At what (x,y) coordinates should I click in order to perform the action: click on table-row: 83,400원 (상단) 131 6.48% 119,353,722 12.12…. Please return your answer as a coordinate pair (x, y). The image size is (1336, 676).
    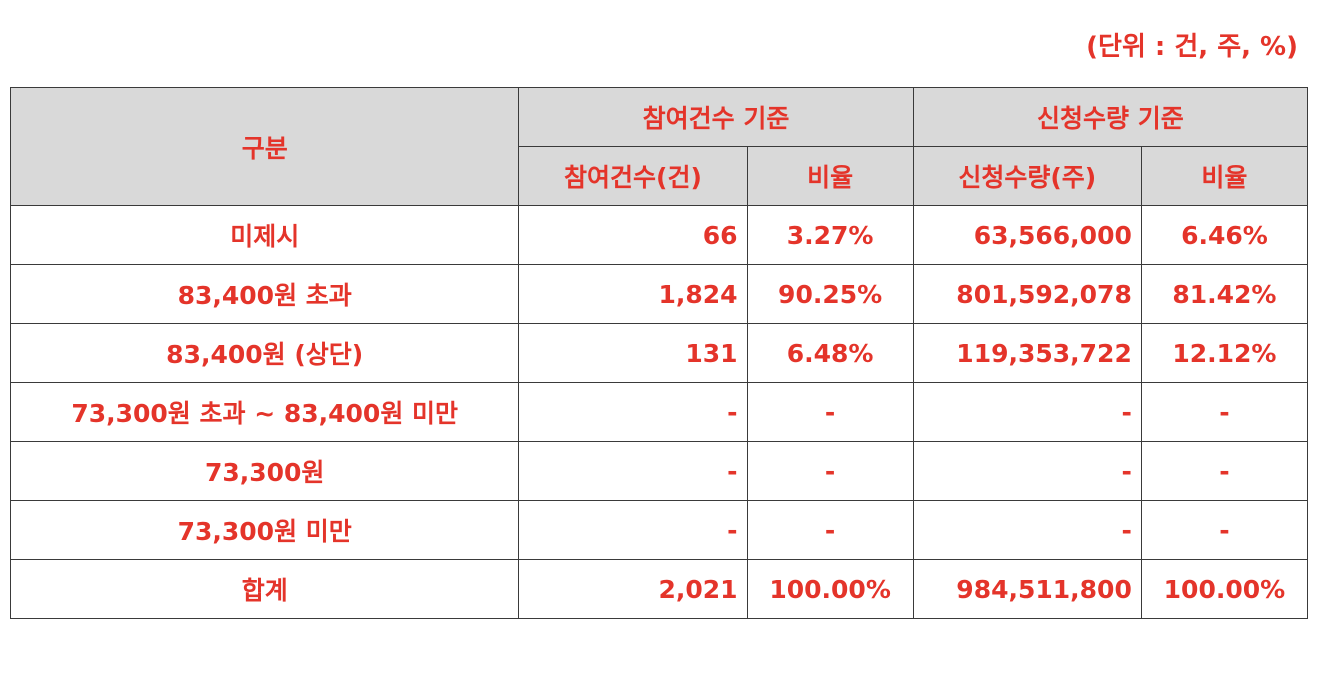
    Looking at the image, I should click on (659, 353).